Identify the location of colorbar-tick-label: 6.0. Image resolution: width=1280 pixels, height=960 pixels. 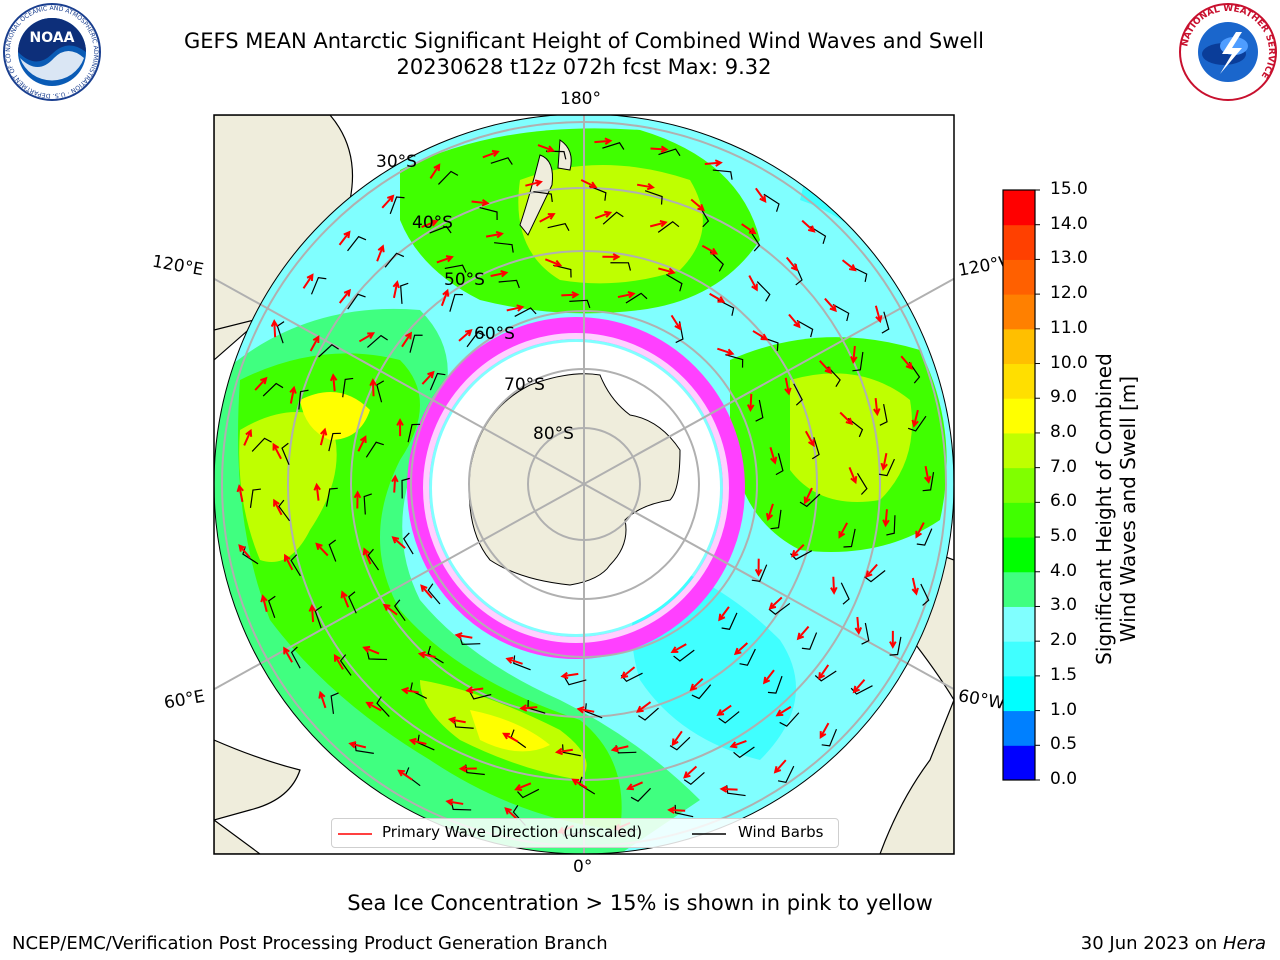
(1064, 501).